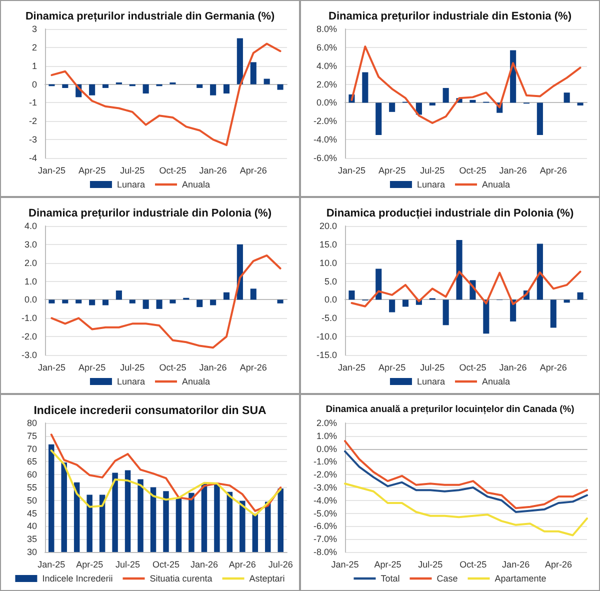  I want to click on y-tick-label: -4.0%, so click(325, 500).